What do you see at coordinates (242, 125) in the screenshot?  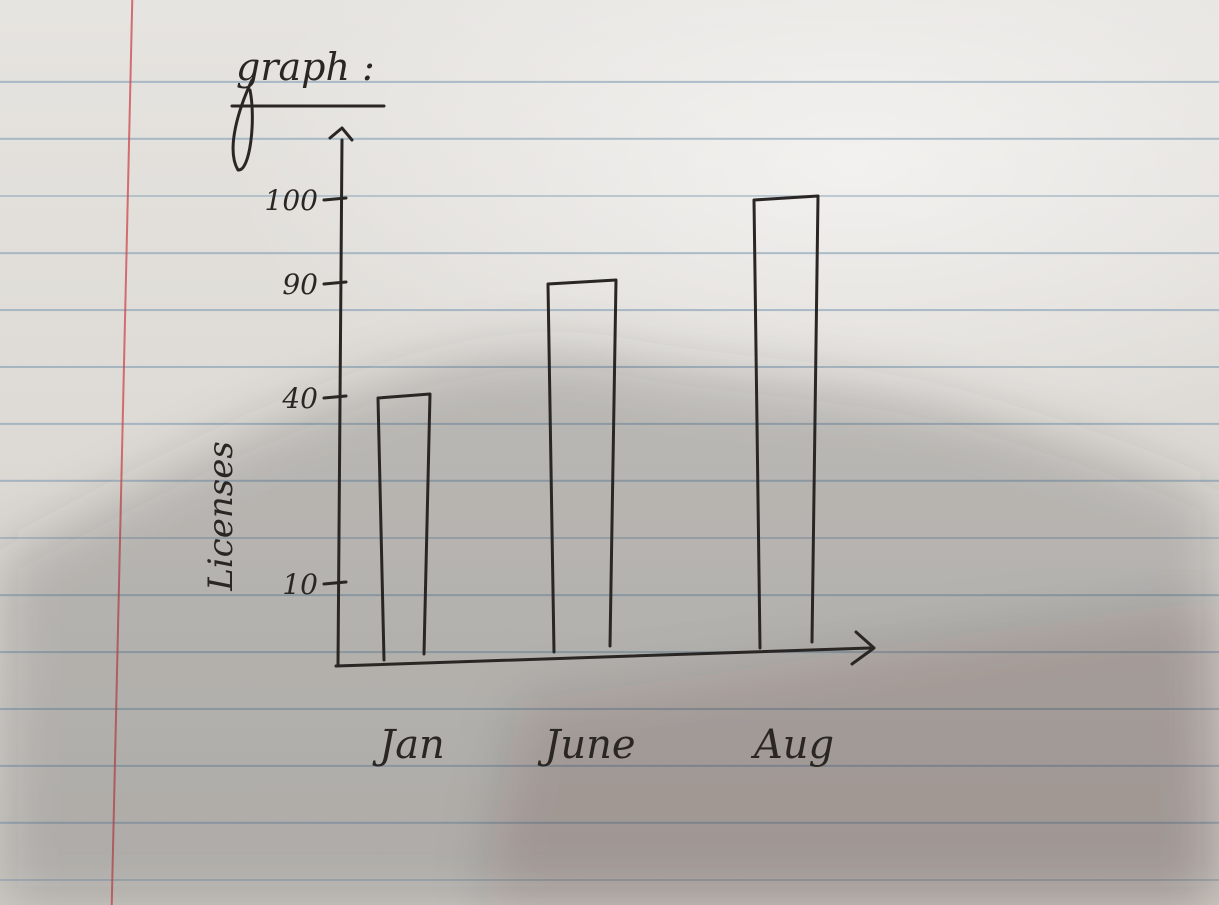 I see `title-descender` at bounding box center [242, 125].